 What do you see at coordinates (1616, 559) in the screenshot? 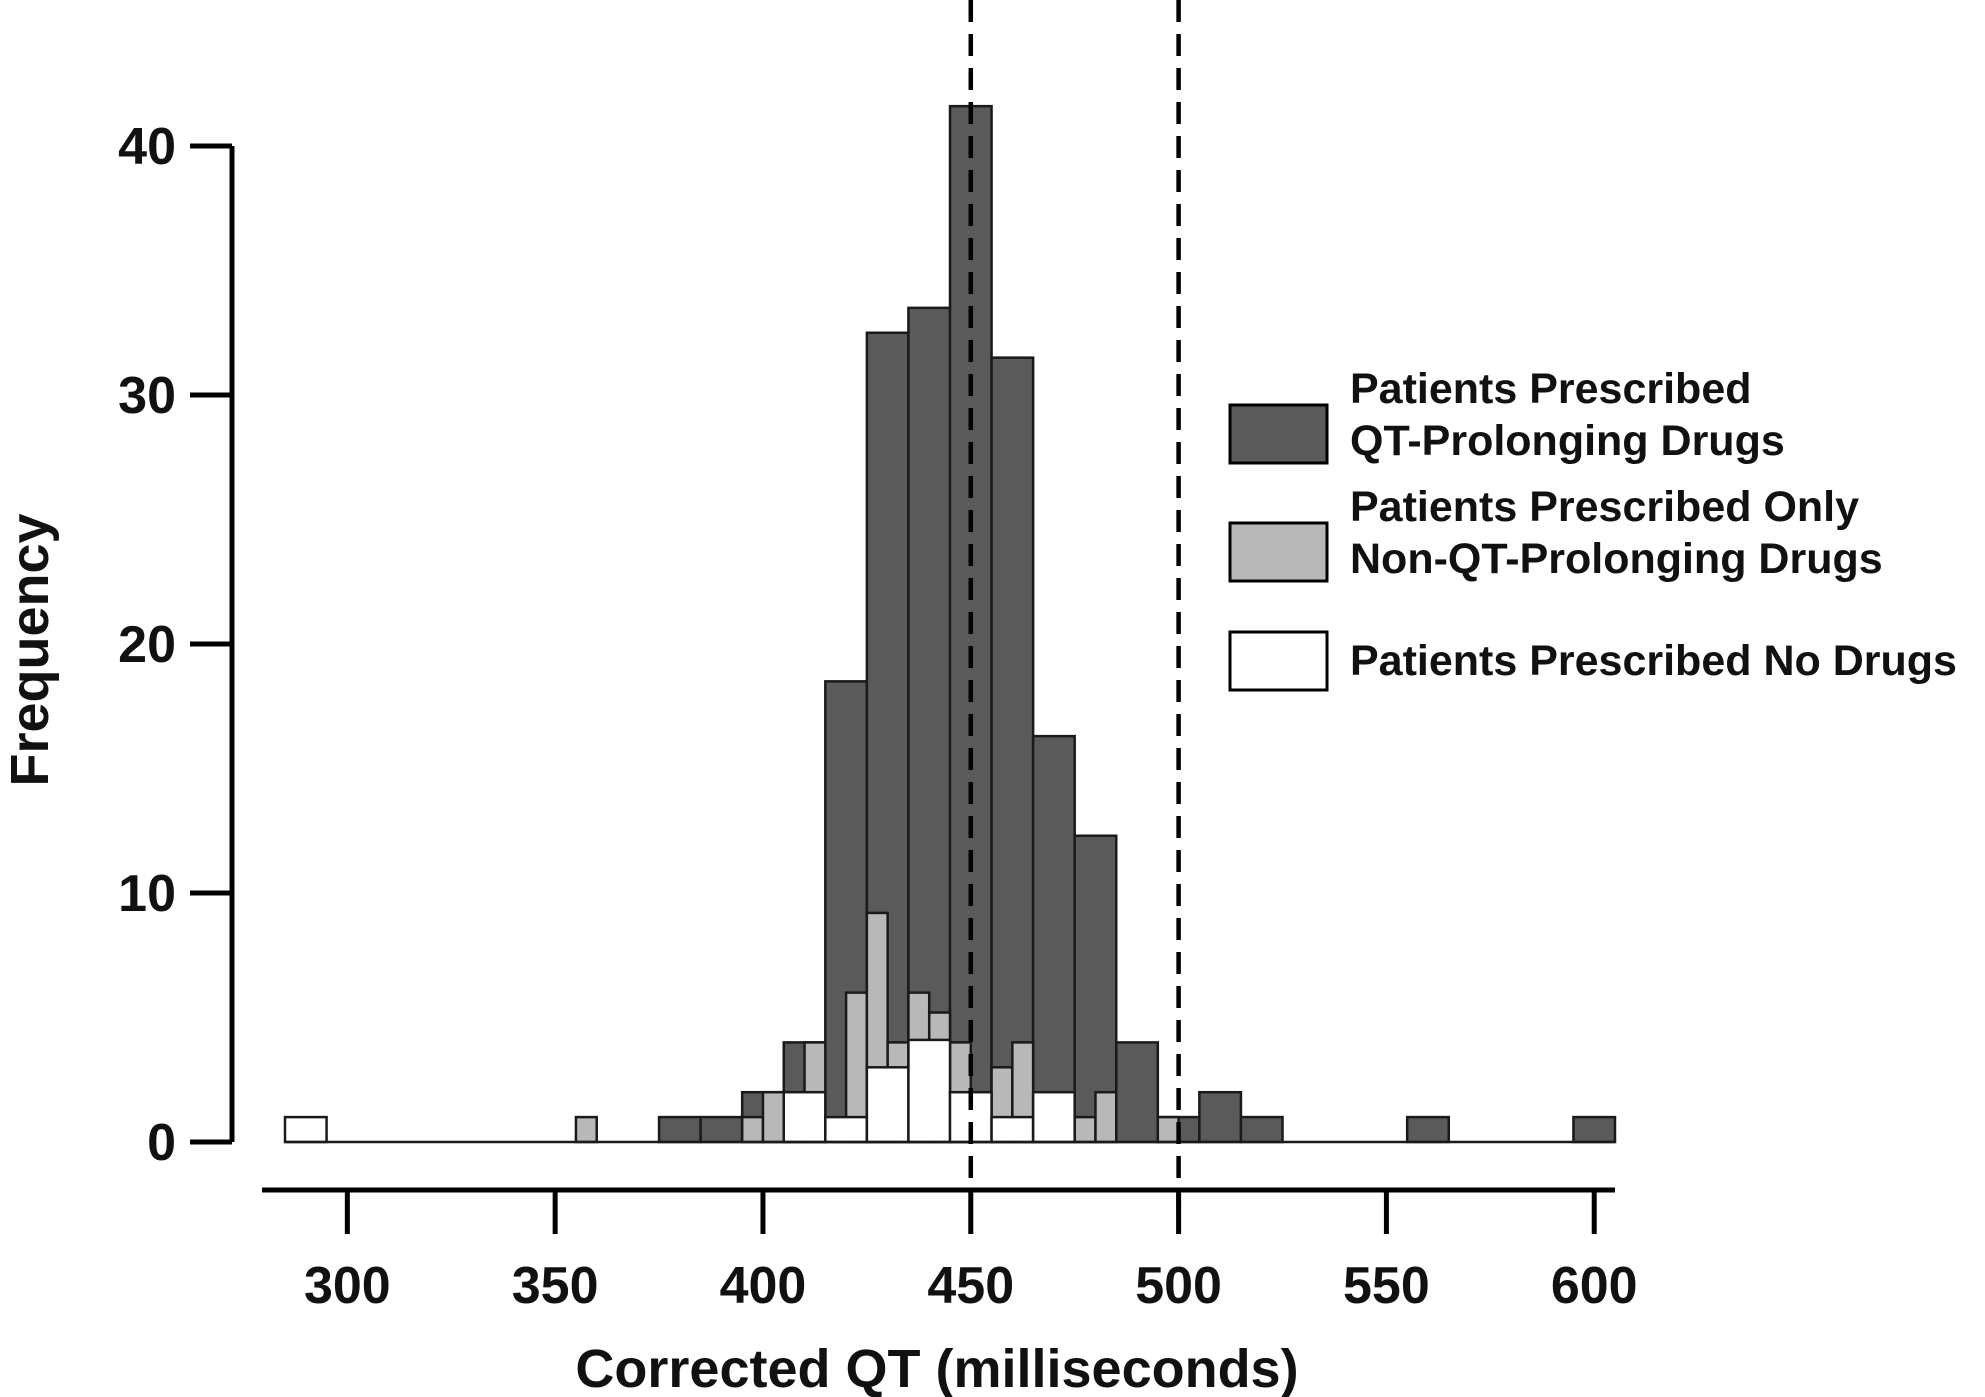
I see `legend-label-1-1: Non-QT-Prolonging Drugs` at bounding box center [1616, 559].